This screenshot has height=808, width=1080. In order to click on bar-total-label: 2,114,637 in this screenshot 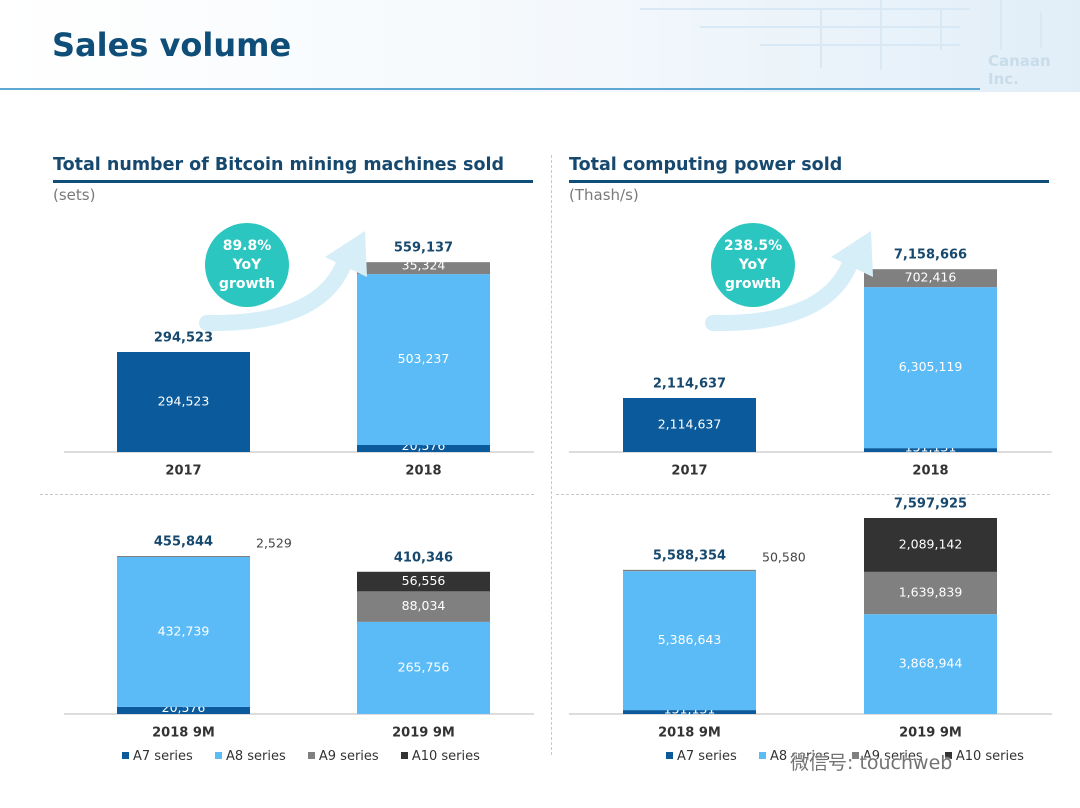, I will do `click(689, 384)`.